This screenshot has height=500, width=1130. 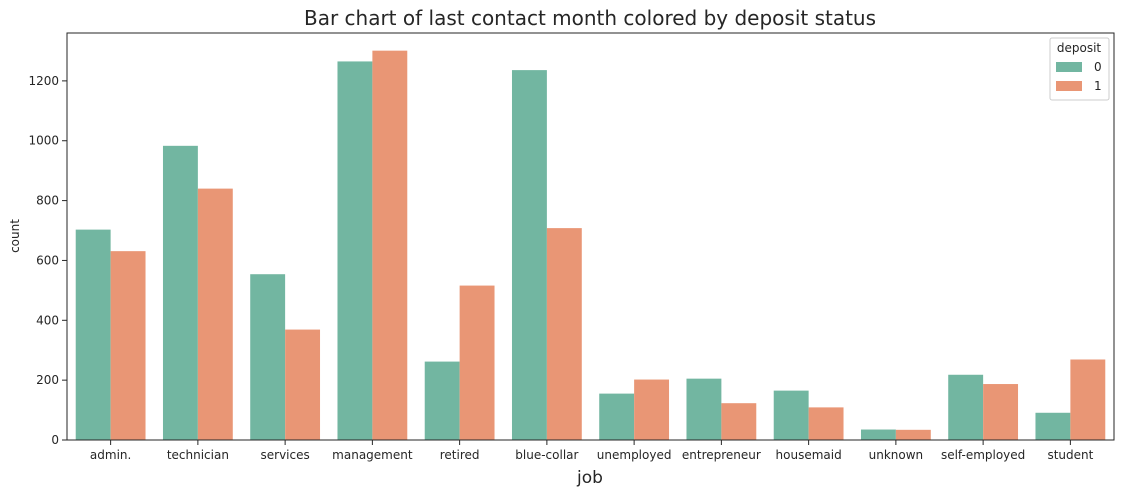 I want to click on y-axis: 0 200 400 600 800 1000 1200, so click(x=47, y=260).